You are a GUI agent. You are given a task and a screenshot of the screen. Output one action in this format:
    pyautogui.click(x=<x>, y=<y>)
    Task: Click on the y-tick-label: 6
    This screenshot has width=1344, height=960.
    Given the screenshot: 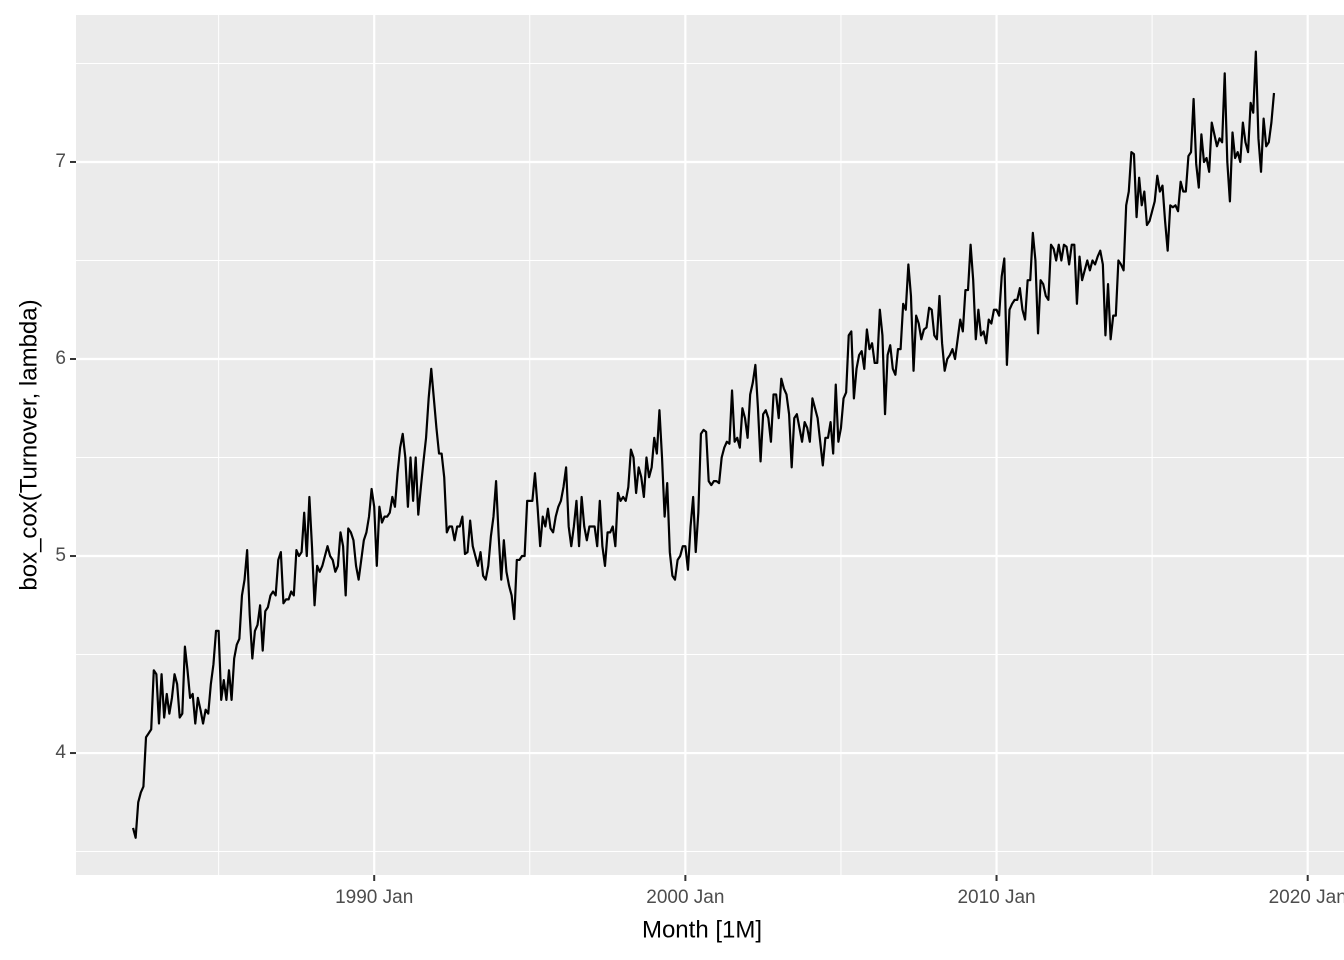 What is the action you would take?
    pyautogui.click(x=60, y=358)
    